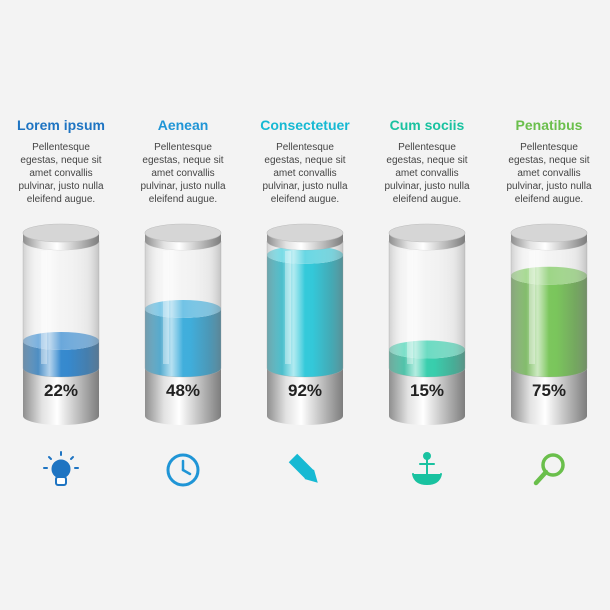 This screenshot has width=610, height=610. I want to click on clock-hand-minute, so click(186, 472).